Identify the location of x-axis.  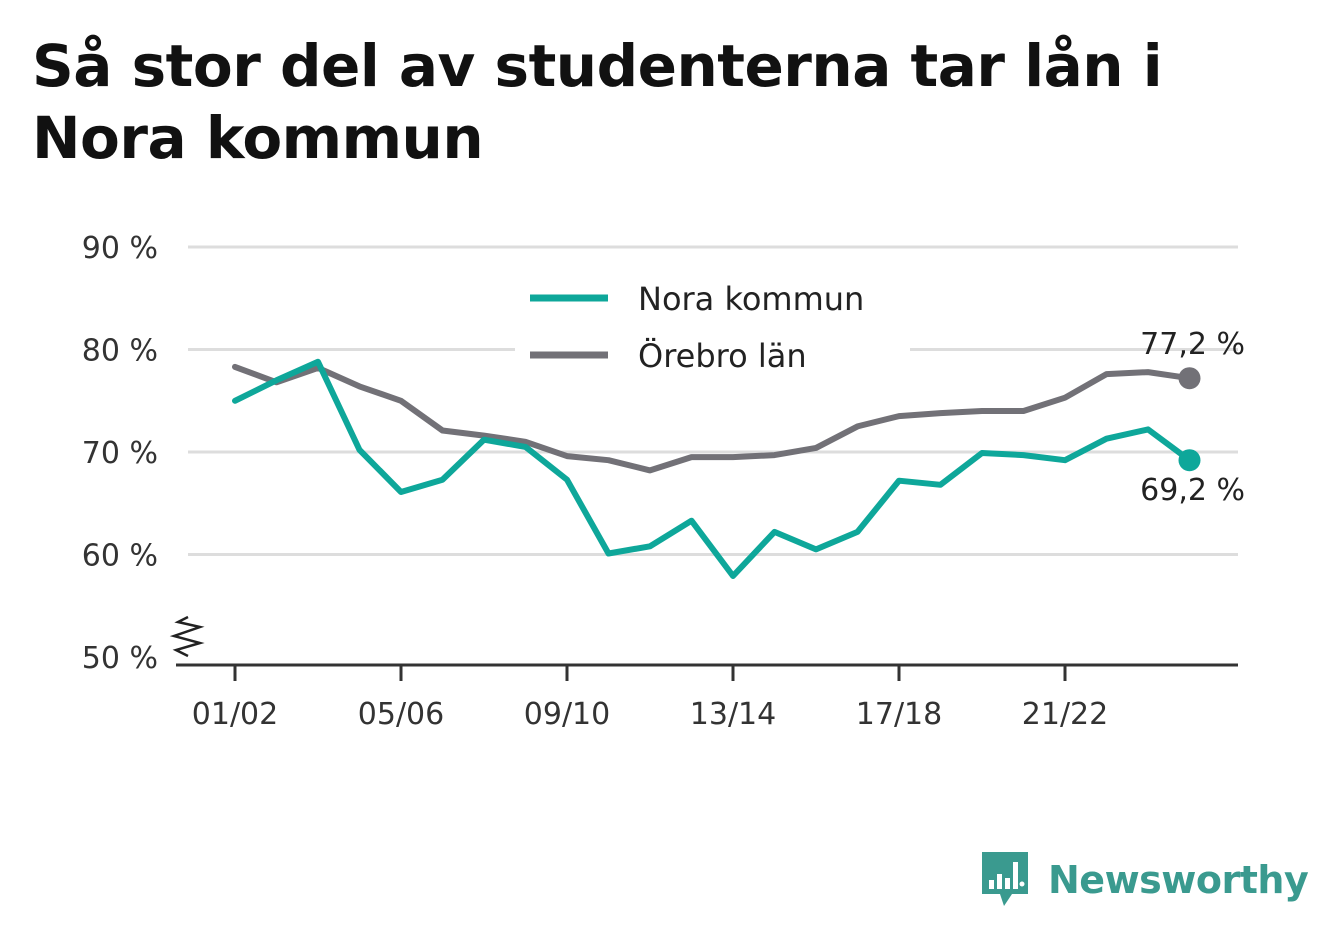
(703, 648).